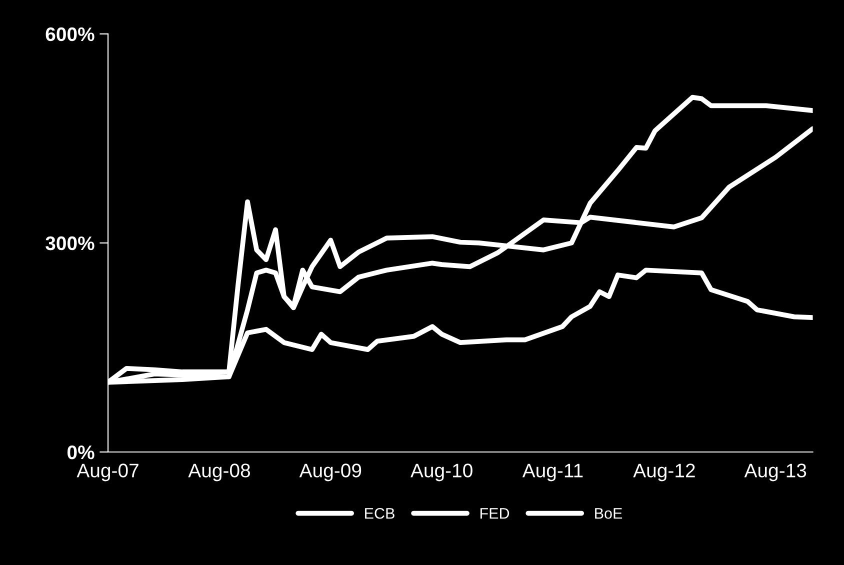 Image resolution: width=844 pixels, height=565 pixels. What do you see at coordinates (70, 243) in the screenshot?
I see `y-tick-label: 300%` at bounding box center [70, 243].